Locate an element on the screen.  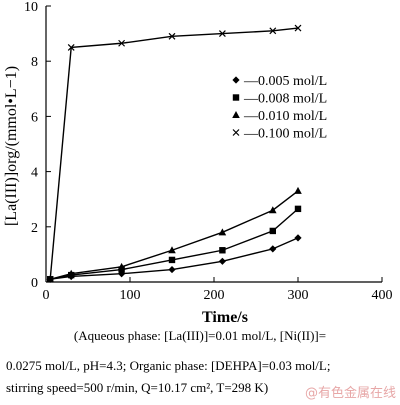
y-tick-label: 4 is located at coordinates (34, 173).